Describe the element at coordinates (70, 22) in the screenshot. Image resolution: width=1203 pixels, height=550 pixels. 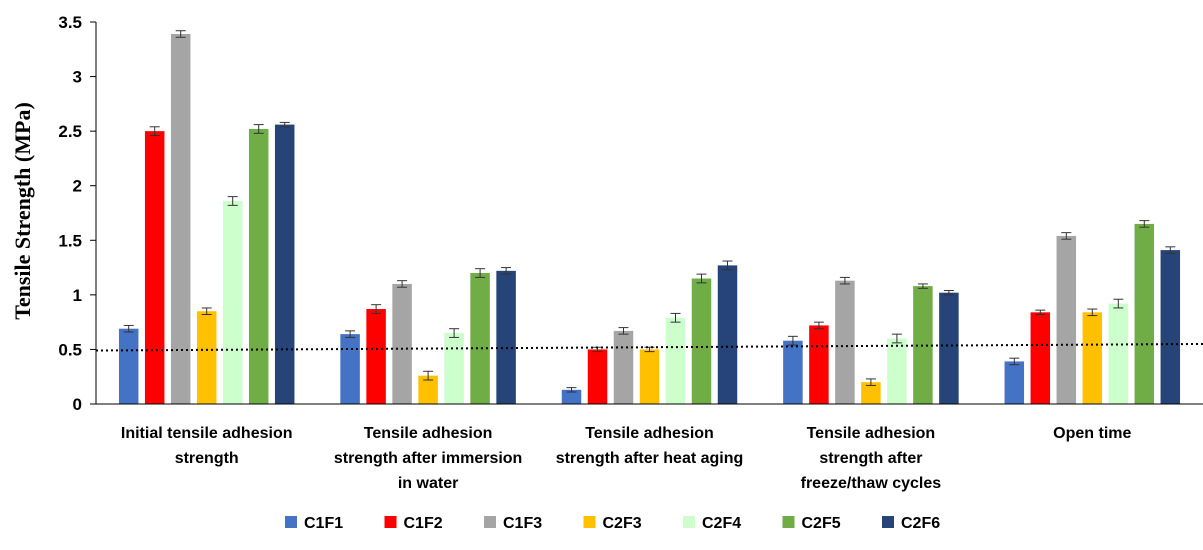
I see `y-tick-label: 3.5` at that location.